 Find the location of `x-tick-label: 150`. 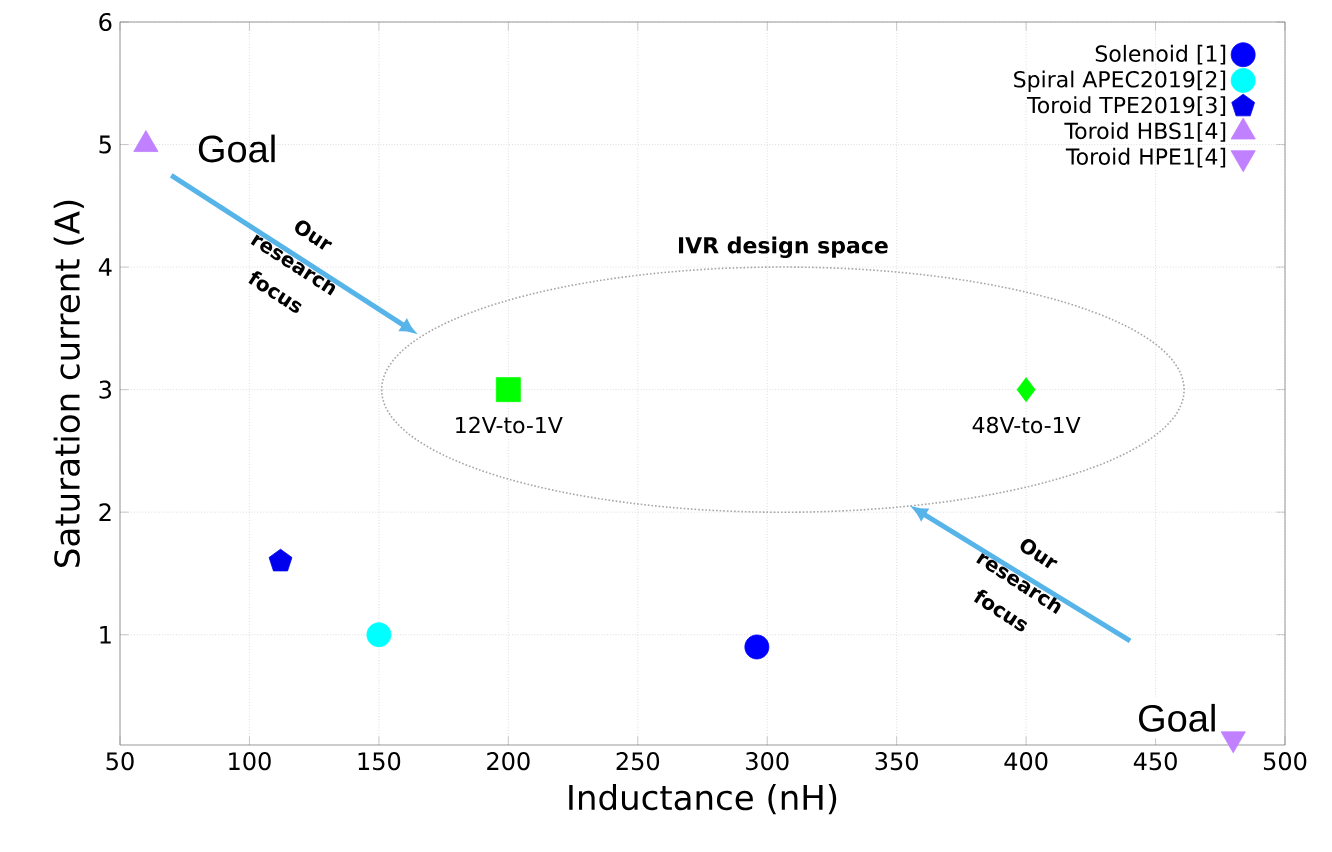

x-tick-label: 150 is located at coordinates (379, 761).